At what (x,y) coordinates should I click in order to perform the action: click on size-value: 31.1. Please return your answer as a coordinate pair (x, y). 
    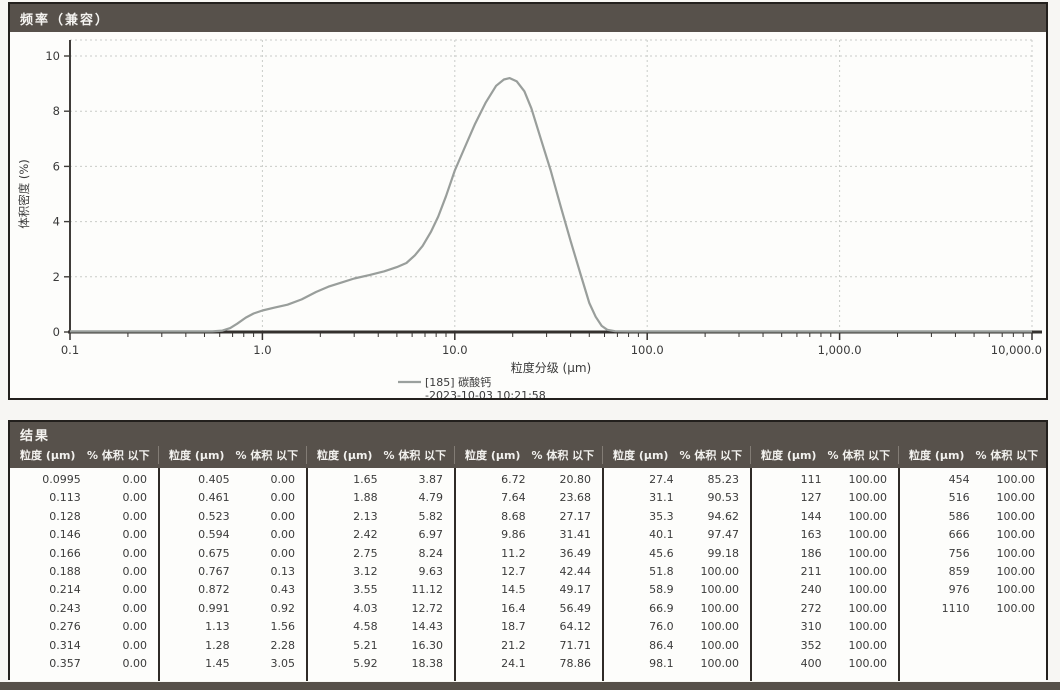
    Looking at the image, I should click on (661, 498).